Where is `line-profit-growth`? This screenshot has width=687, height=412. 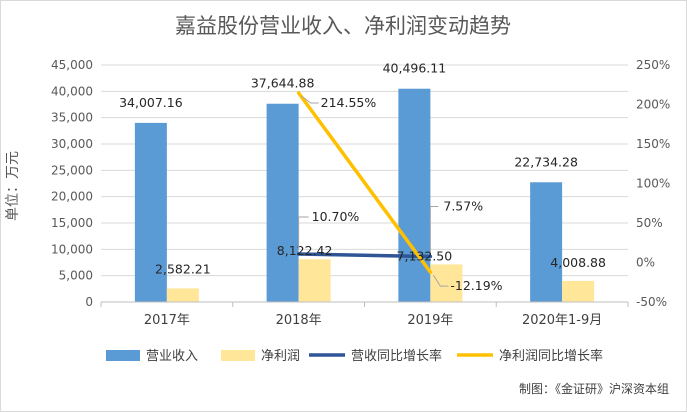 line-profit-growth is located at coordinates (364, 182).